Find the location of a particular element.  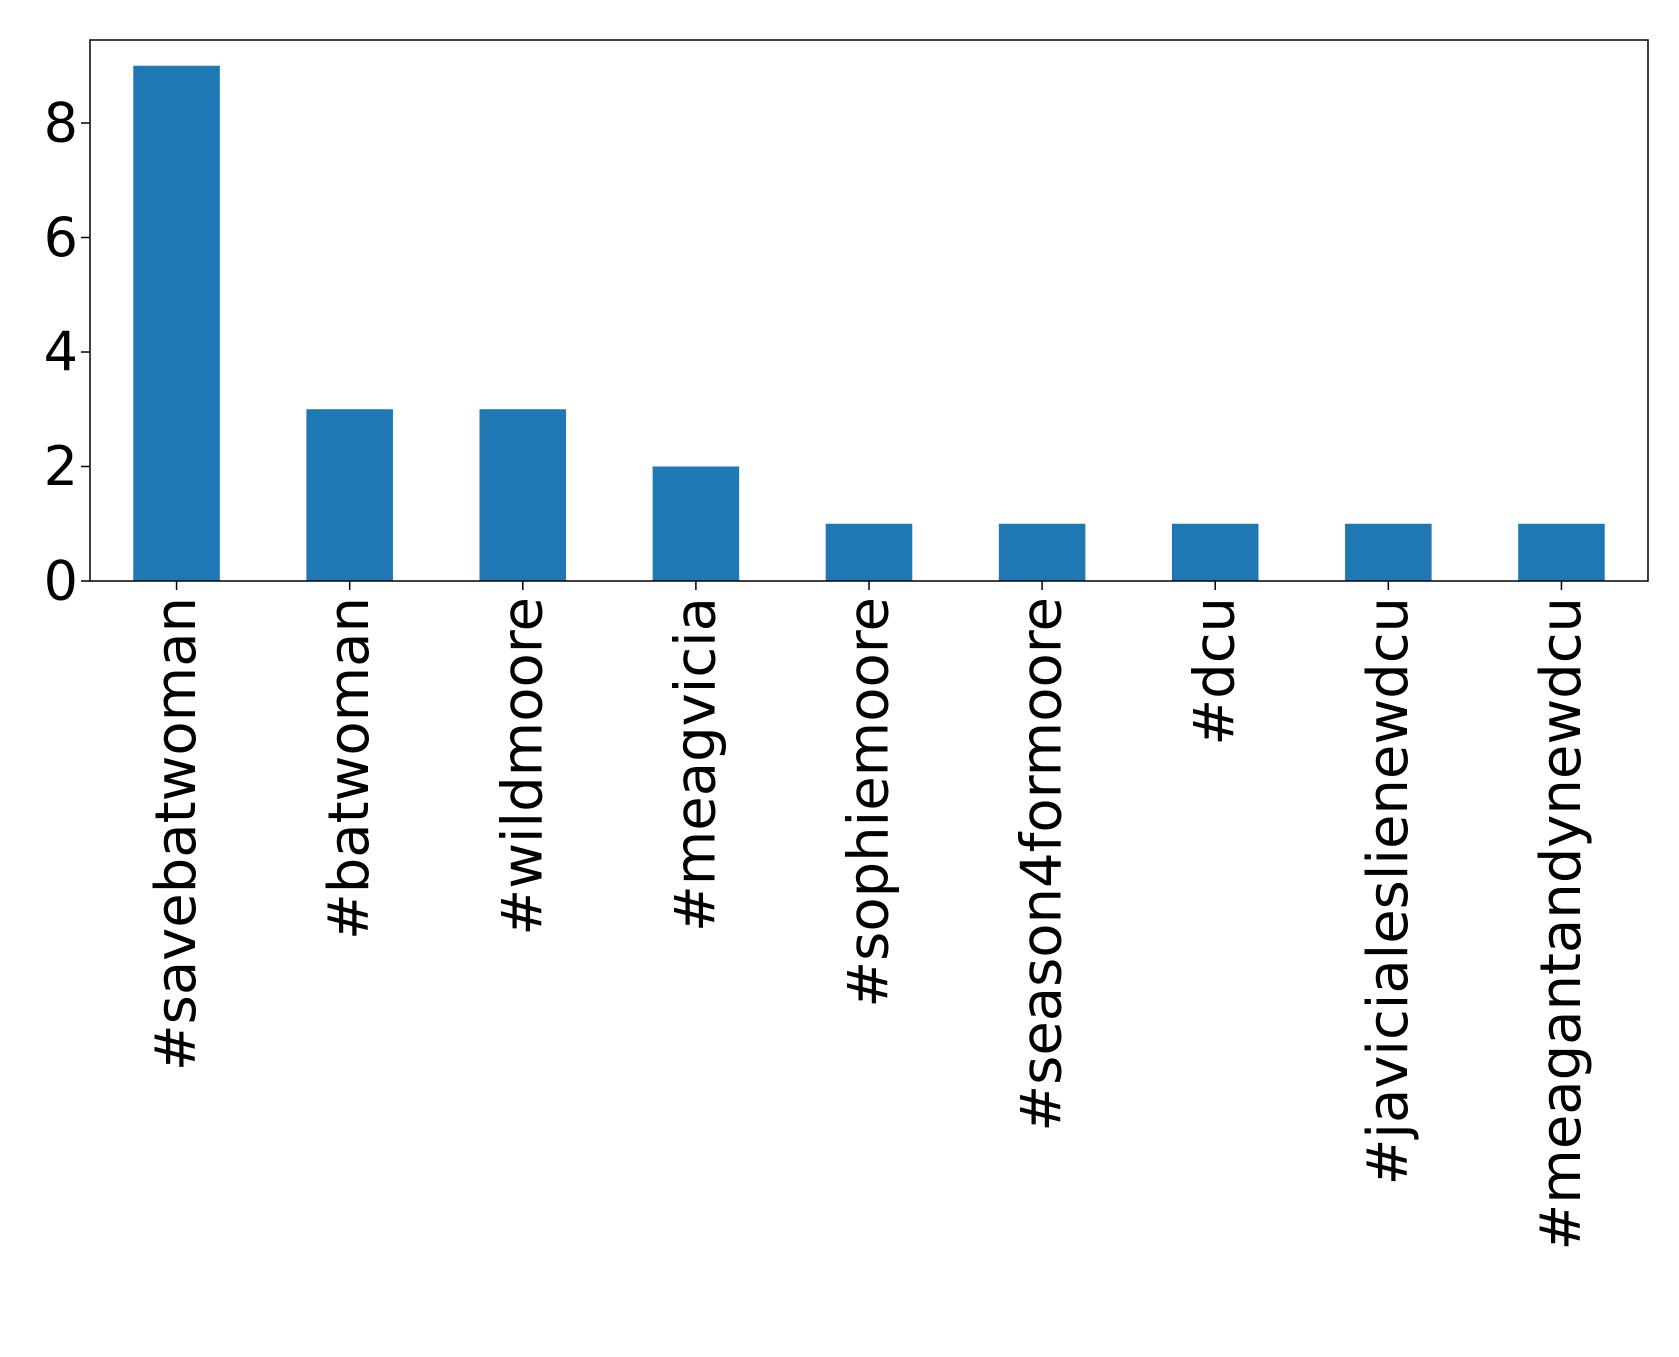

x-tick-label: #wildmoore is located at coordinates (522, 766).